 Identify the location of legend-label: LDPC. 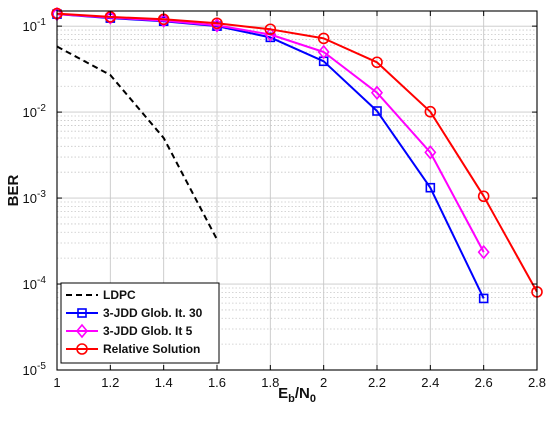
(119, 295).